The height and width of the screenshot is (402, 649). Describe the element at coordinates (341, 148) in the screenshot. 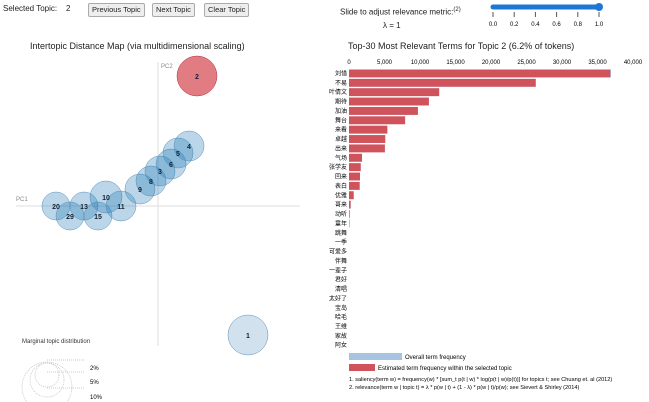

I see `term-label: 出来` at that location.